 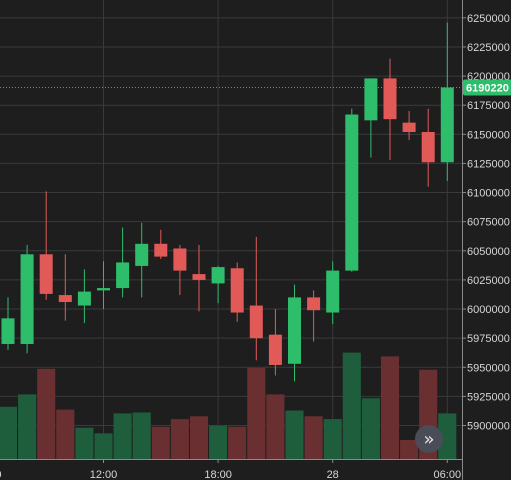 I want to click on y-tick-label: 6000000, so click(x=488, y=310).